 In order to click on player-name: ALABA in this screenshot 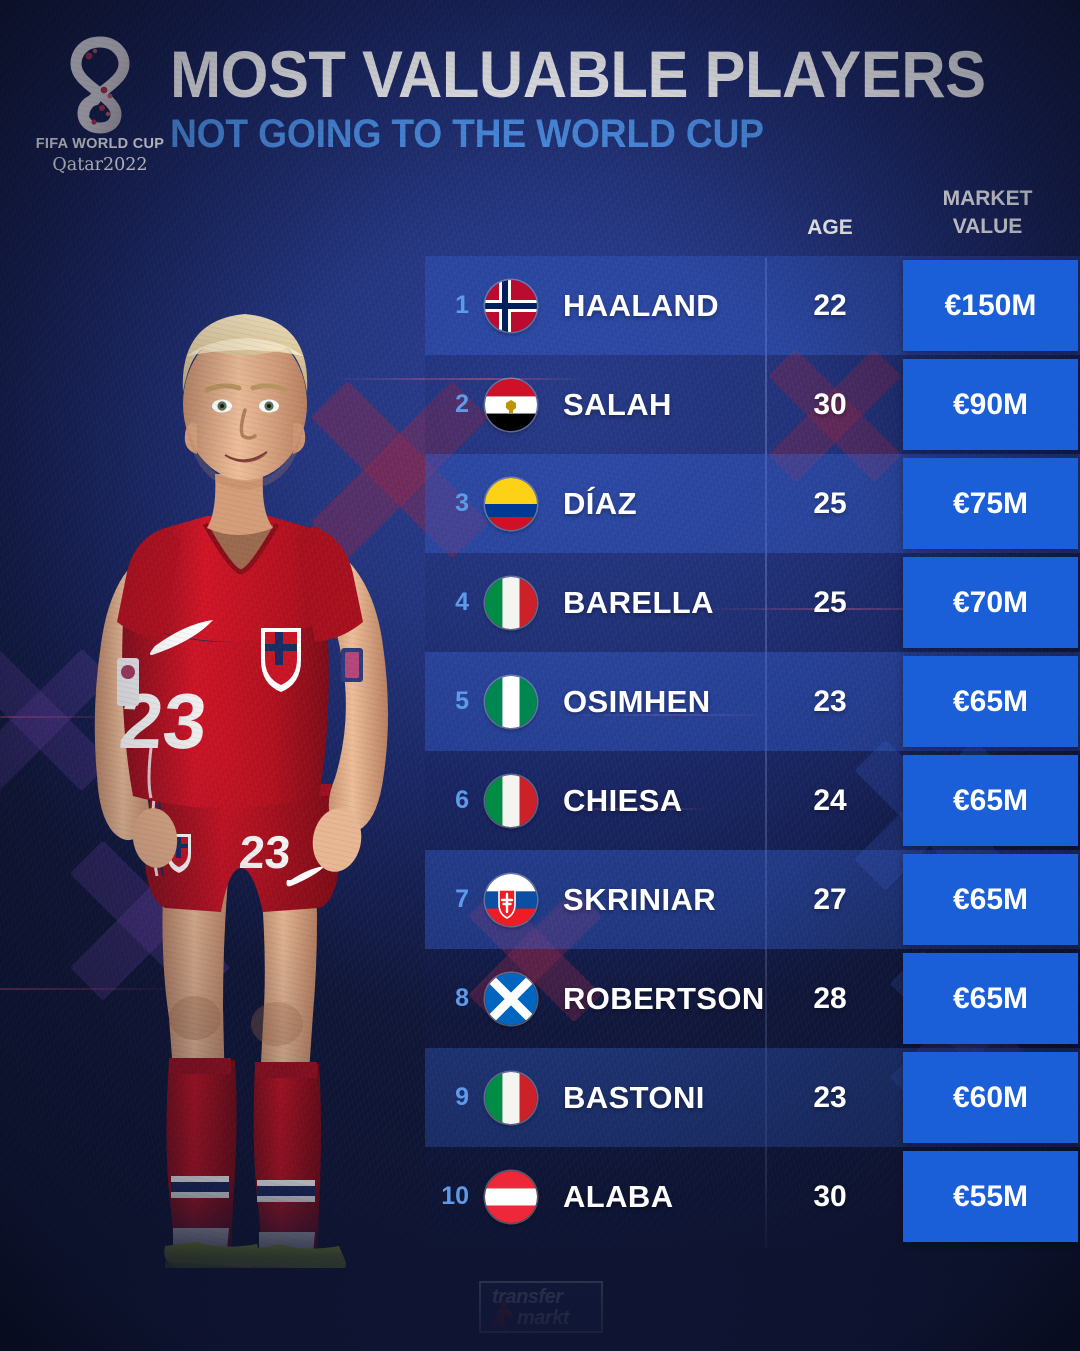, I will do `click(618, 1196)`.